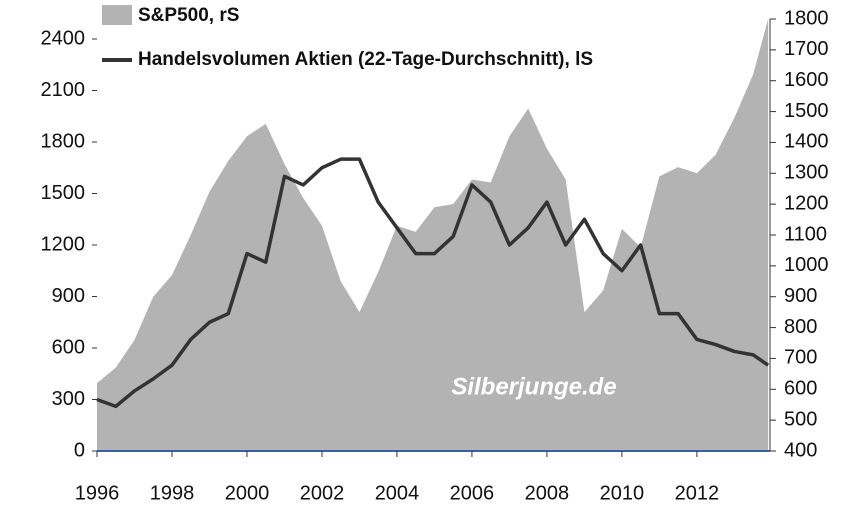  Describe the element at coordinates (697, 493) in the screenshot. I see `x-tick-label: 2012` at that location.